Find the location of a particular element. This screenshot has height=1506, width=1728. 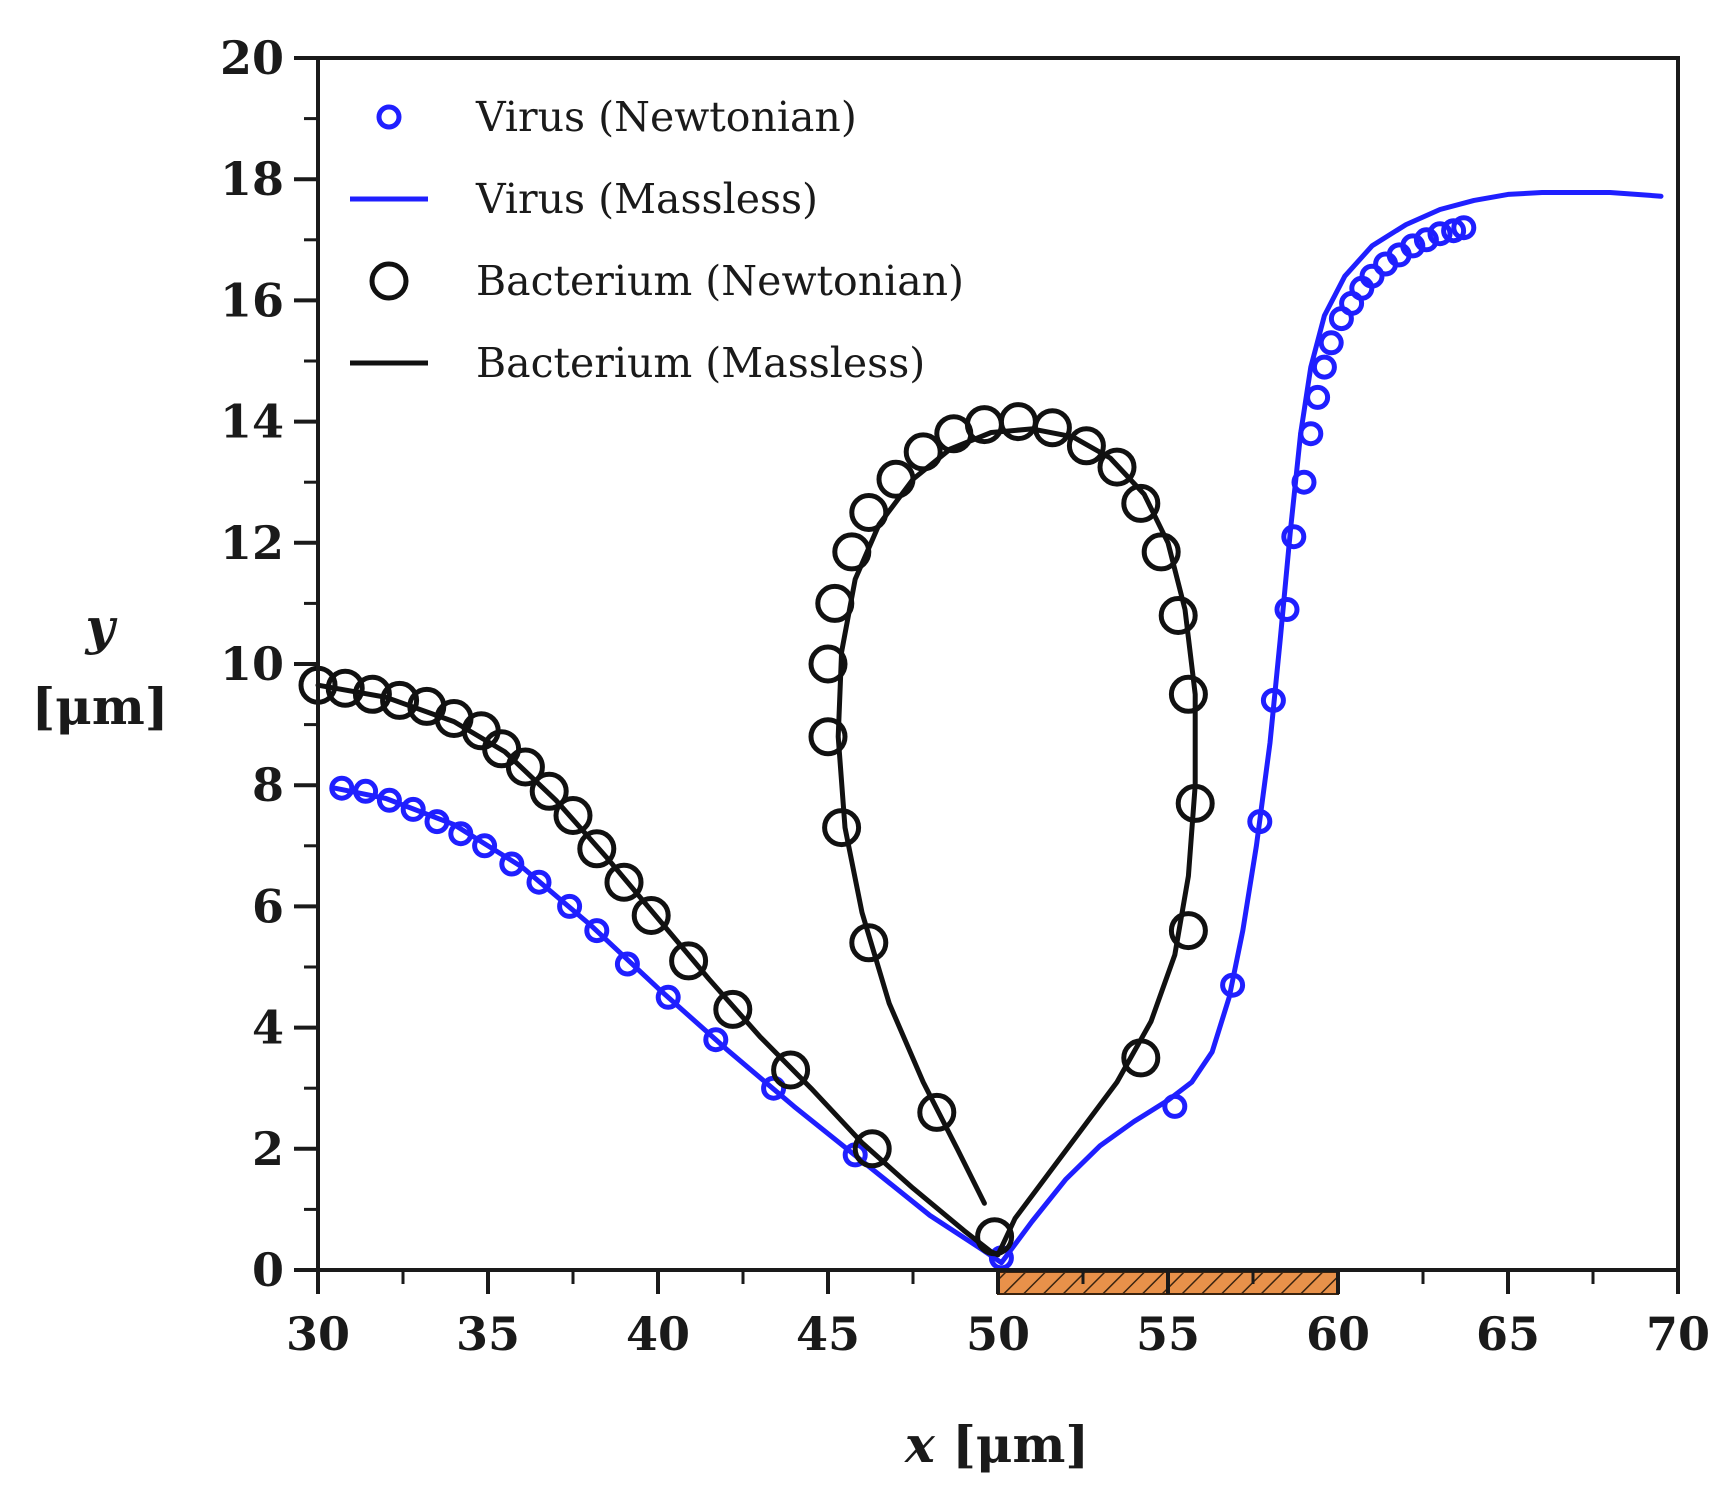

y-axis-ticks: 0 2 4 6 8 10 12 14 16 18 20 is located at coordinates (269, 664).